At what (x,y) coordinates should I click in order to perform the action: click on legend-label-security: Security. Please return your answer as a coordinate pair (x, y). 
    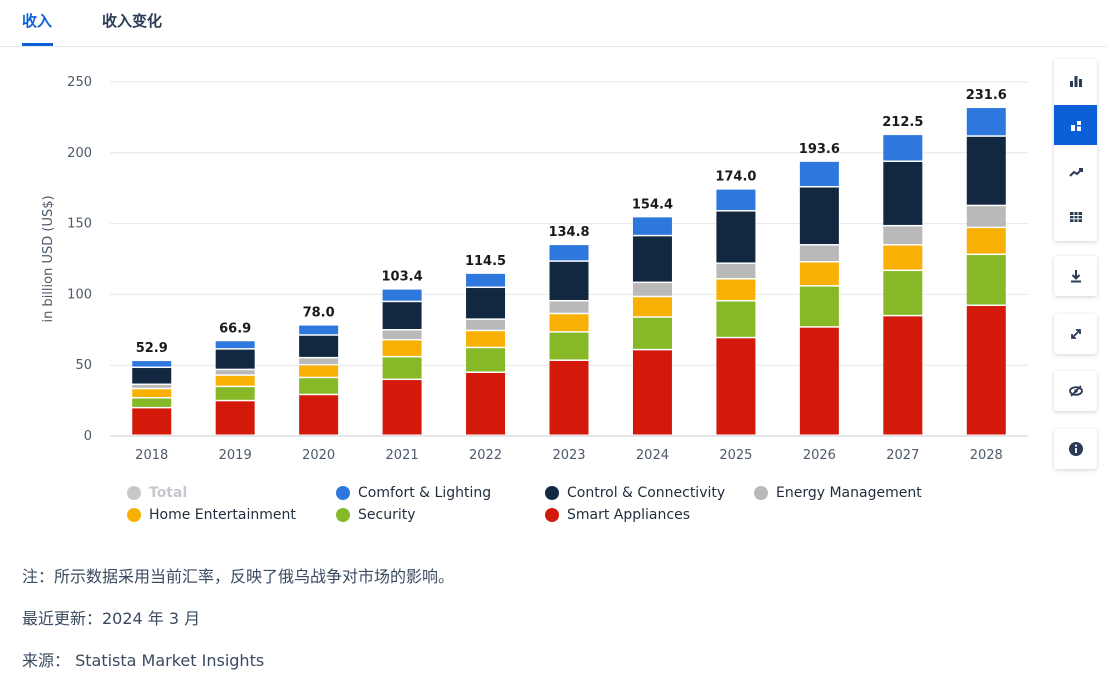
    Looking at the image, I should click on (387, 515).